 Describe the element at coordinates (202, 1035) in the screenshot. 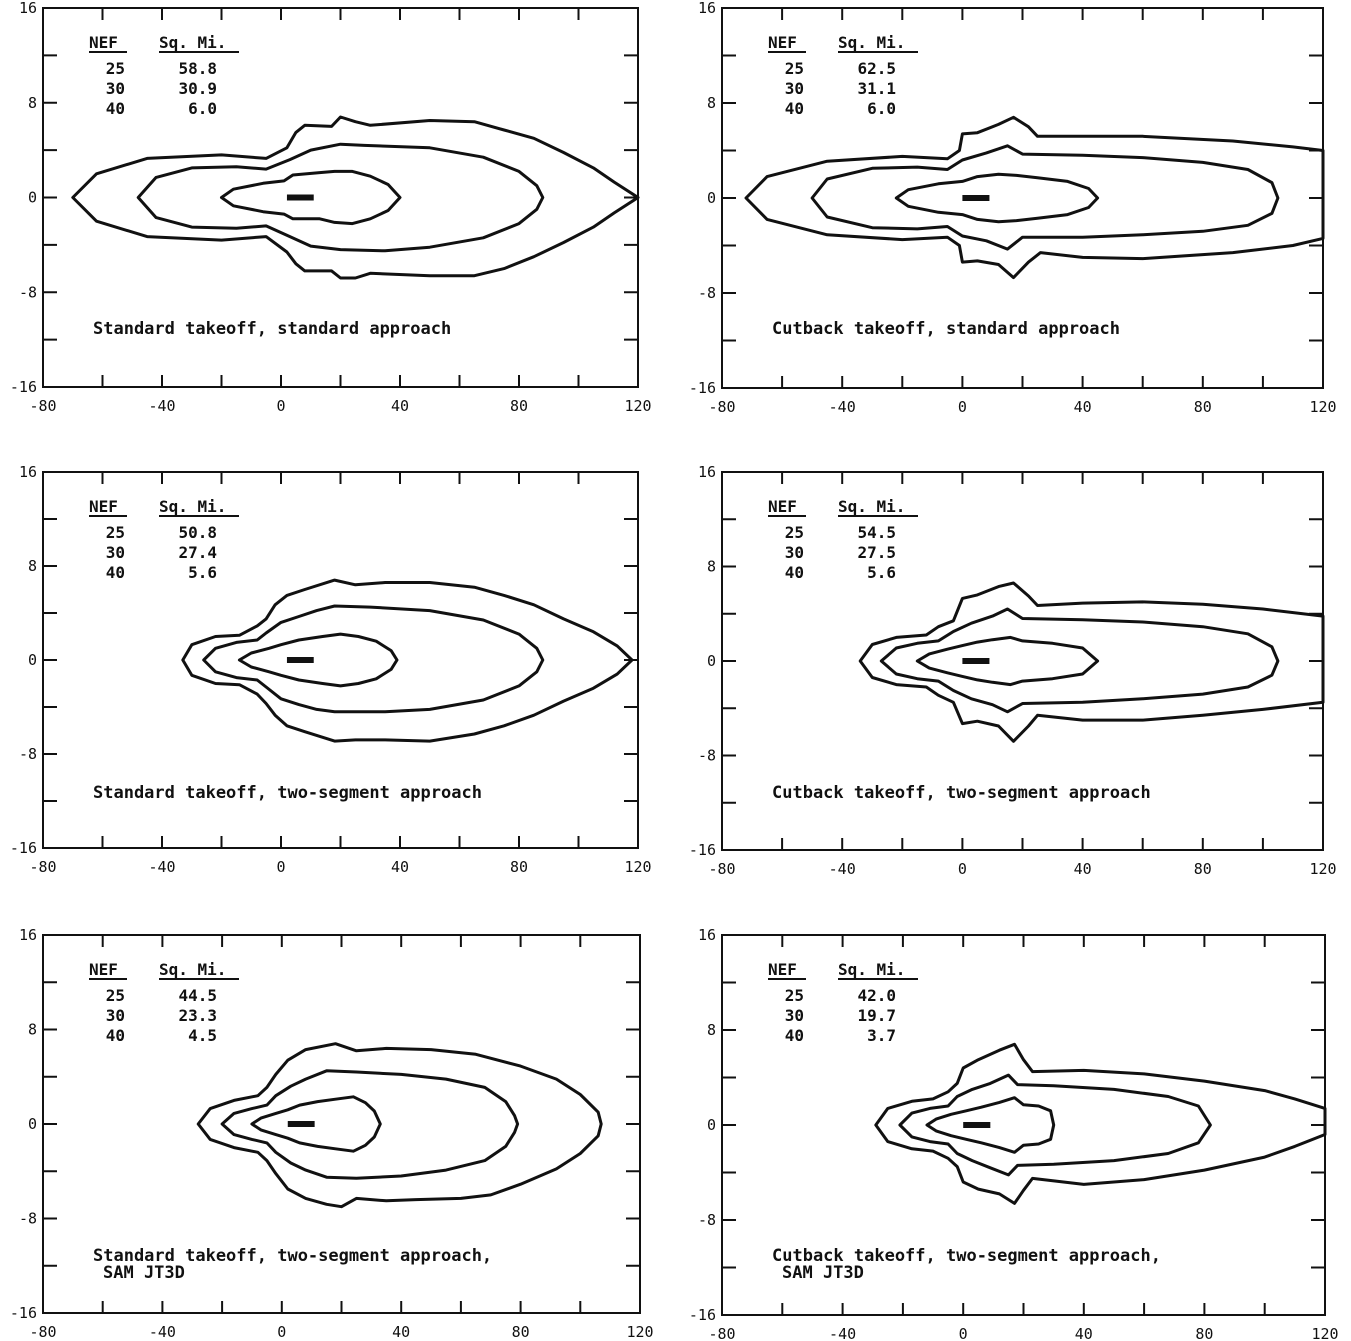

I see `legend-area-value: 4.5` at that location.